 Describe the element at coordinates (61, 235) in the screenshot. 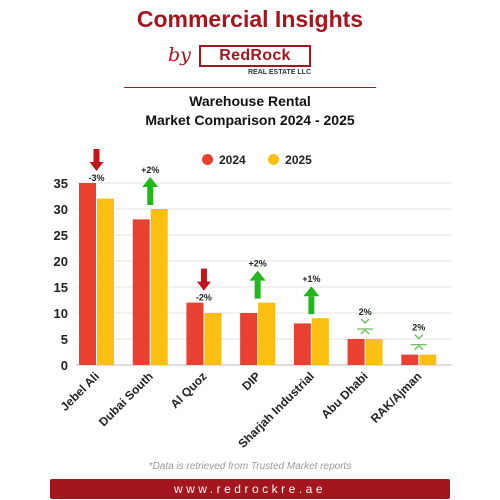

I see `y-tick-label: 25` at that location.